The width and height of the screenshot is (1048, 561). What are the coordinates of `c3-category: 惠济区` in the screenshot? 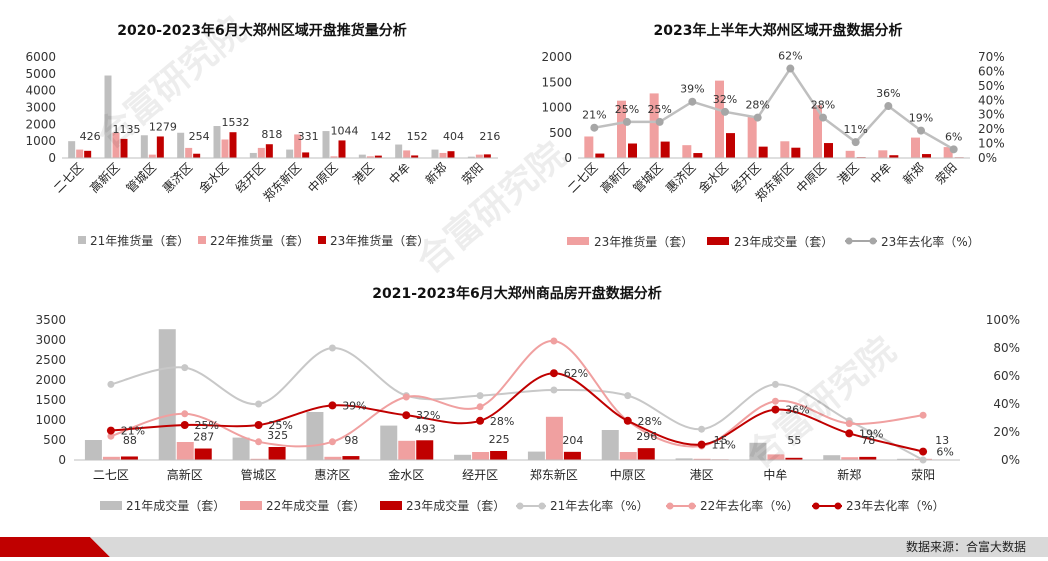 It's located at (332, 474).